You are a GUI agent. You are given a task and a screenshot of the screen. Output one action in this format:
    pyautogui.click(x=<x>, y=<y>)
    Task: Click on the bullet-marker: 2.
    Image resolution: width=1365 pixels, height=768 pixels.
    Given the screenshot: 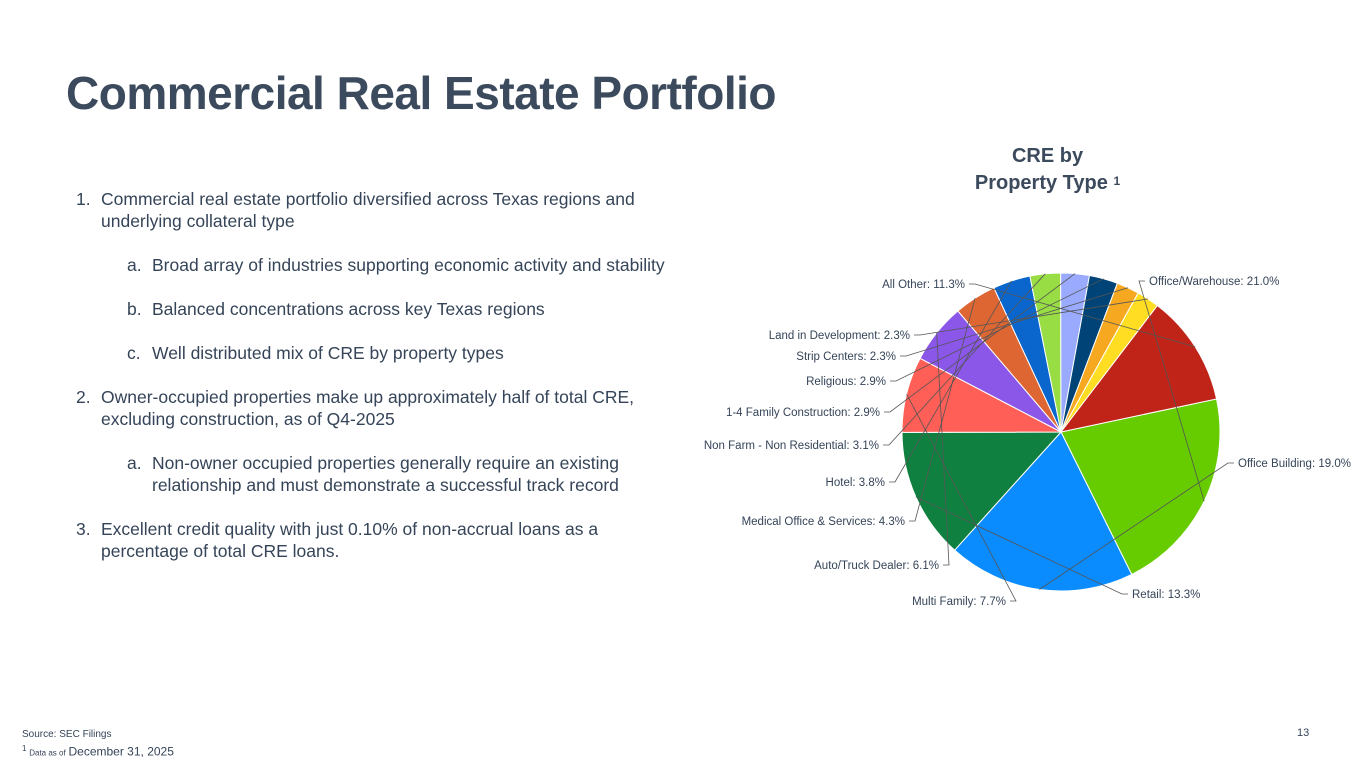 What is the action you would take?
    pyautogui.click(x=83, y=397)
    